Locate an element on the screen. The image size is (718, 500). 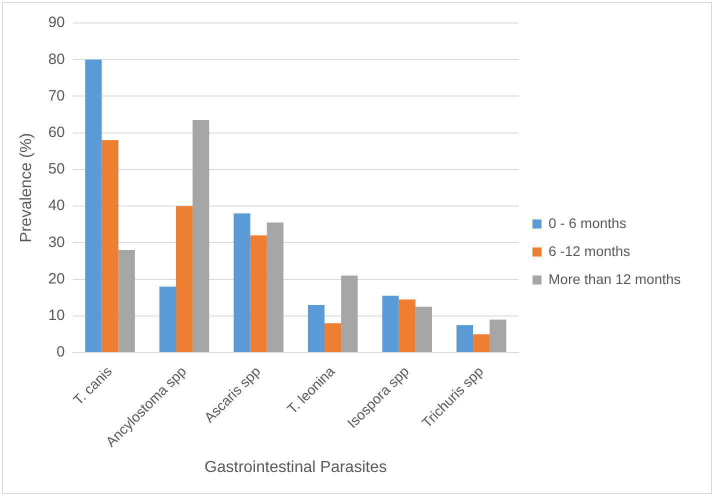
y-tick-label: 70 is located at coordinates (56, 95).